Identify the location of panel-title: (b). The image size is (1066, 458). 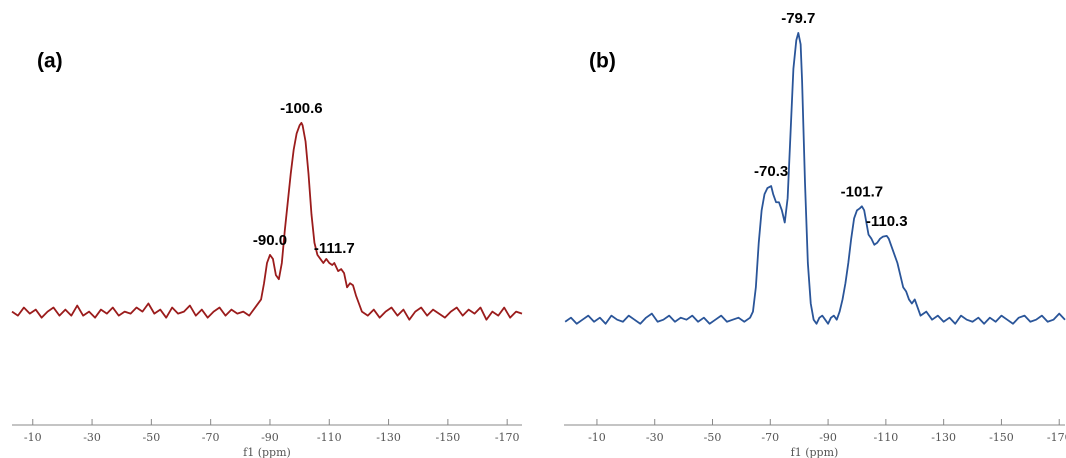
(602, 61).